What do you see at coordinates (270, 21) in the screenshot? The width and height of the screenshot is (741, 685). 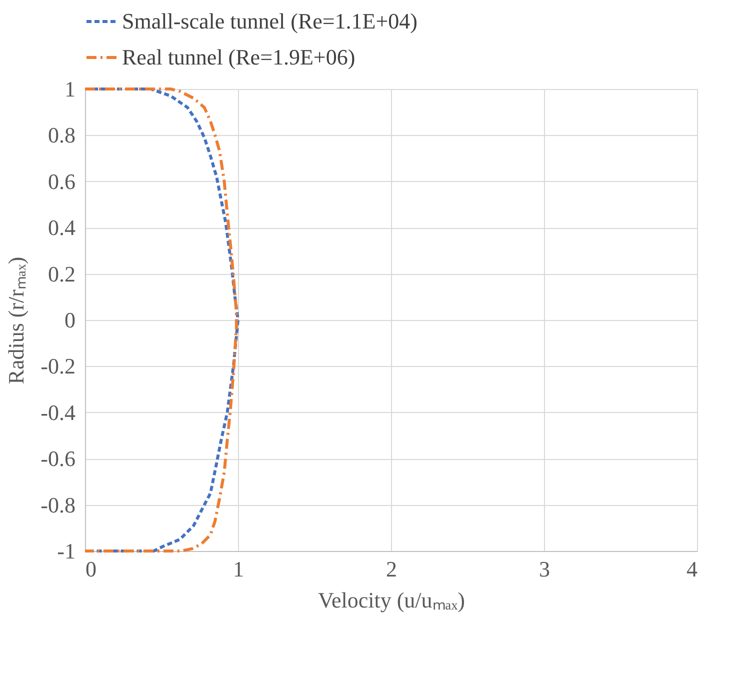 I see `legend-label: Small-scale tunnel (Re=1.1E+04)` at bounding box center [270, 21].